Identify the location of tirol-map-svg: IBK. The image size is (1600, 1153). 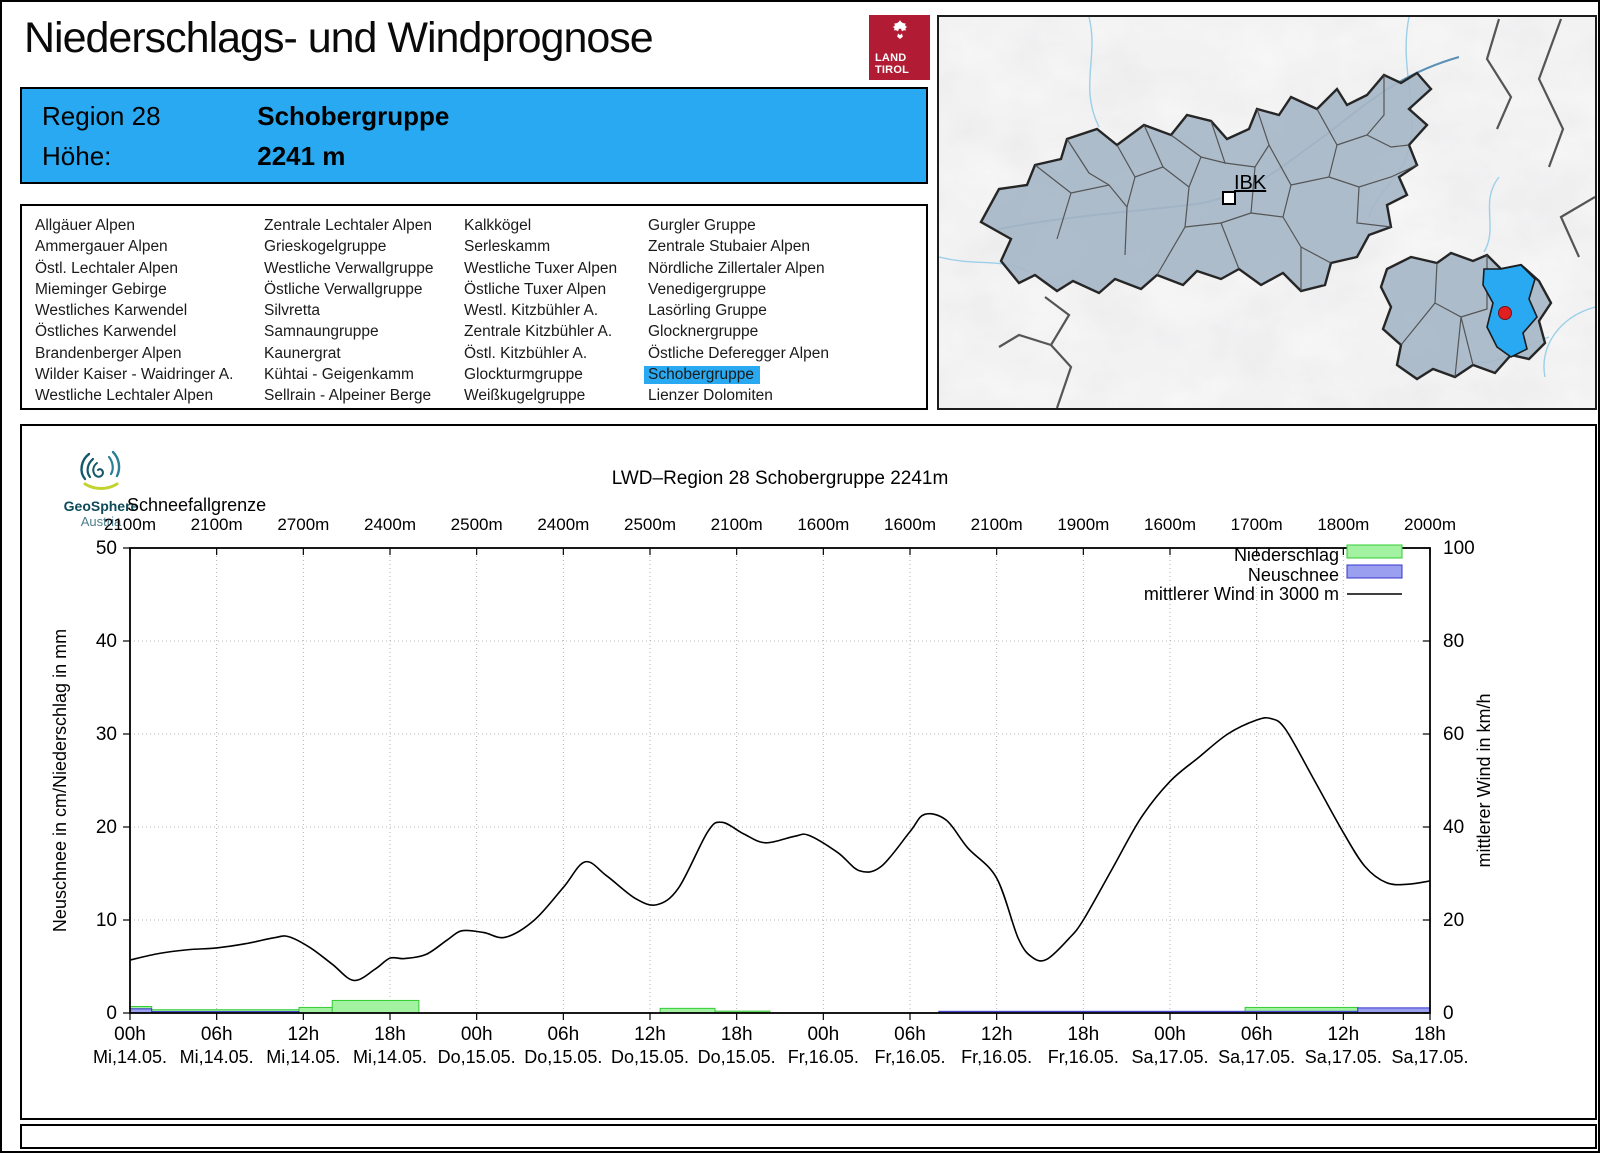
(1267, 212).